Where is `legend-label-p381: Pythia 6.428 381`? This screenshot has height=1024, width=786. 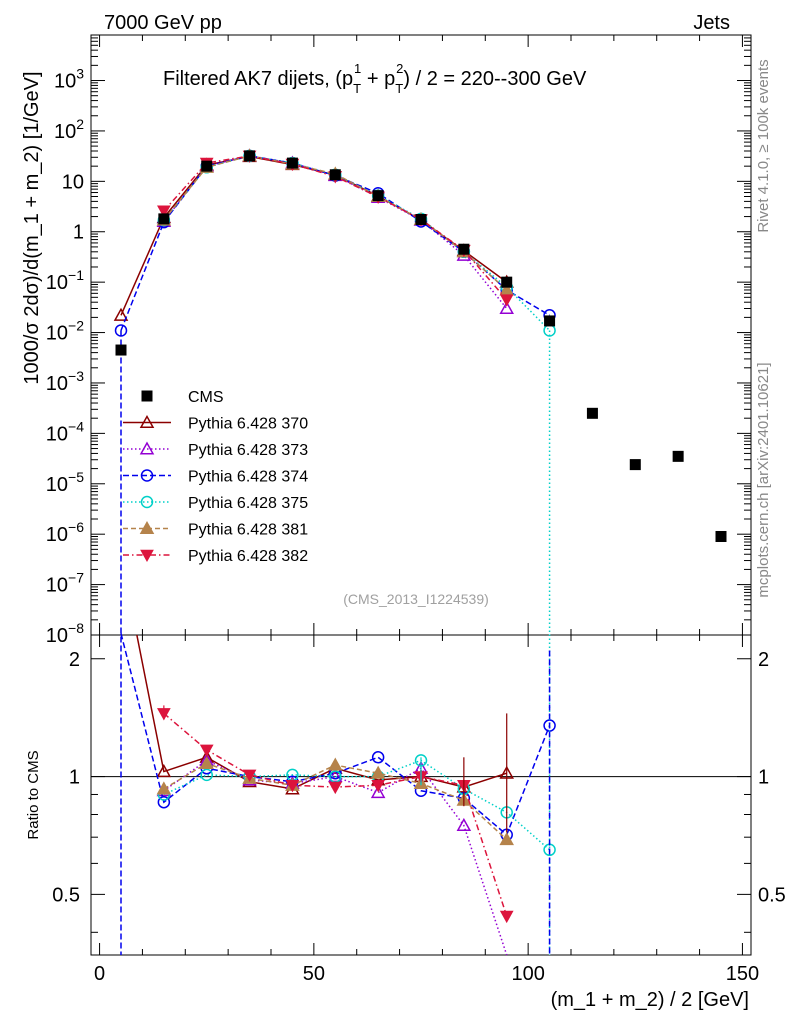
legend-label-p381: Pythia 6.428 381 is located at coordinates (248, 530).